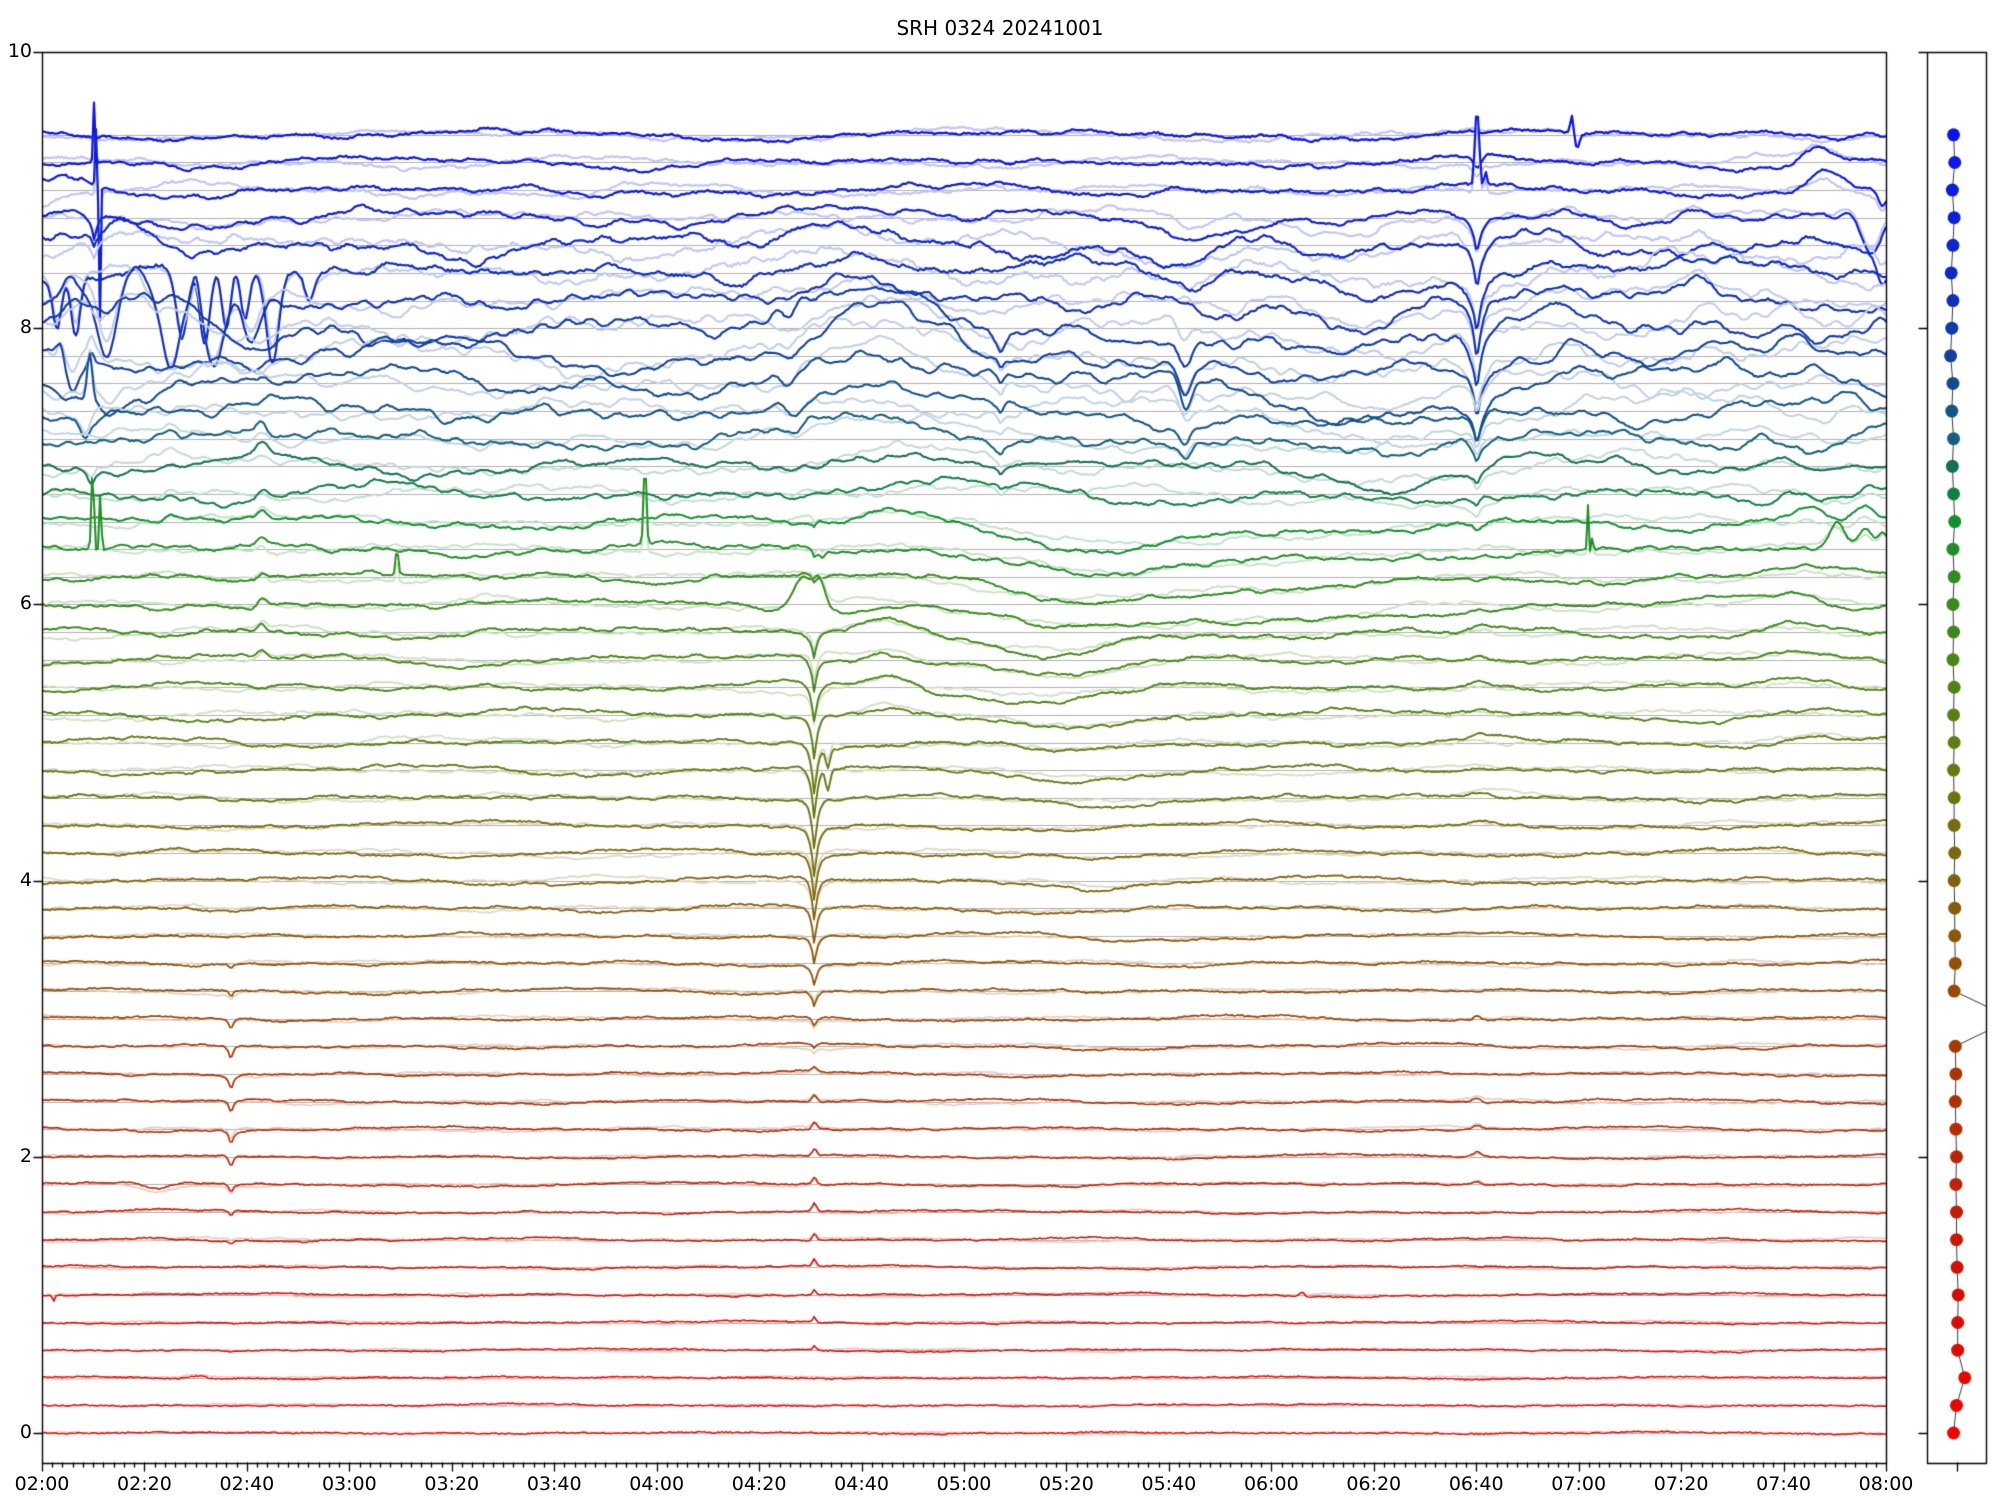 The height and width of the screenshot is (1500, 2000). I want to click on x-tick-label: 02:40, so click(247, 1484).